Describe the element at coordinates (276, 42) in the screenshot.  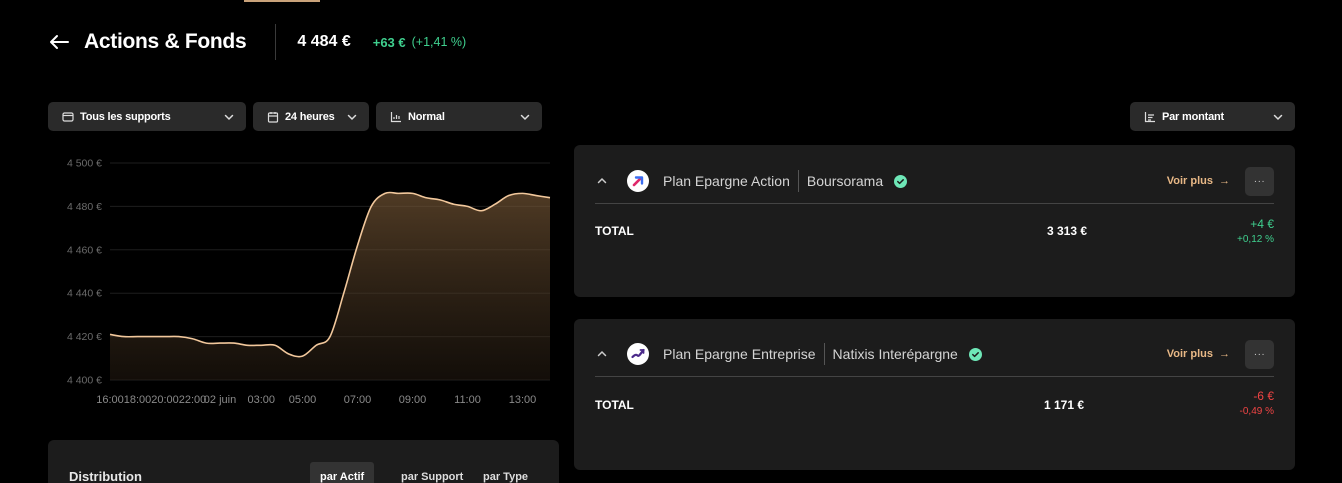
I see `header-divider` at that location.